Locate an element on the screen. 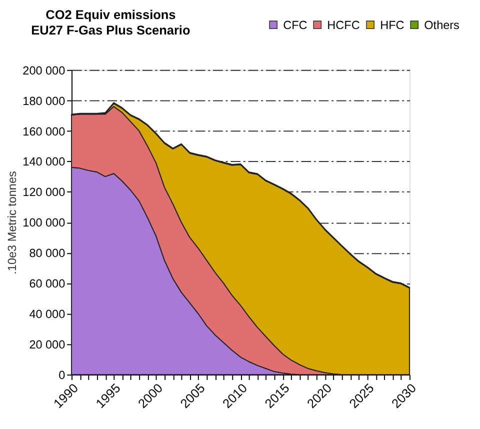 Image resolution: width=480 pixels, height=429 pixels. y-tick-label: 160 000 is located at coordinates (44, 131).